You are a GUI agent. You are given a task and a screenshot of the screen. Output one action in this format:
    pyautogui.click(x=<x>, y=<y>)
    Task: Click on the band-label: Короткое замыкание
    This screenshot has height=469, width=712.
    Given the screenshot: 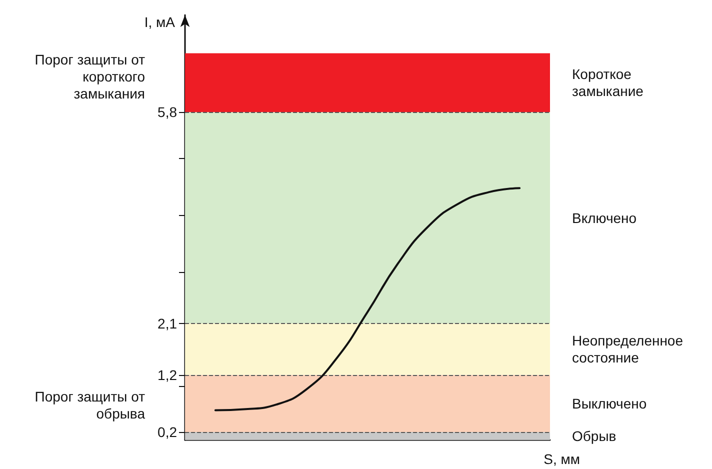 What is the action you would take?
    pyautogui.click(x=608, y=83)
    